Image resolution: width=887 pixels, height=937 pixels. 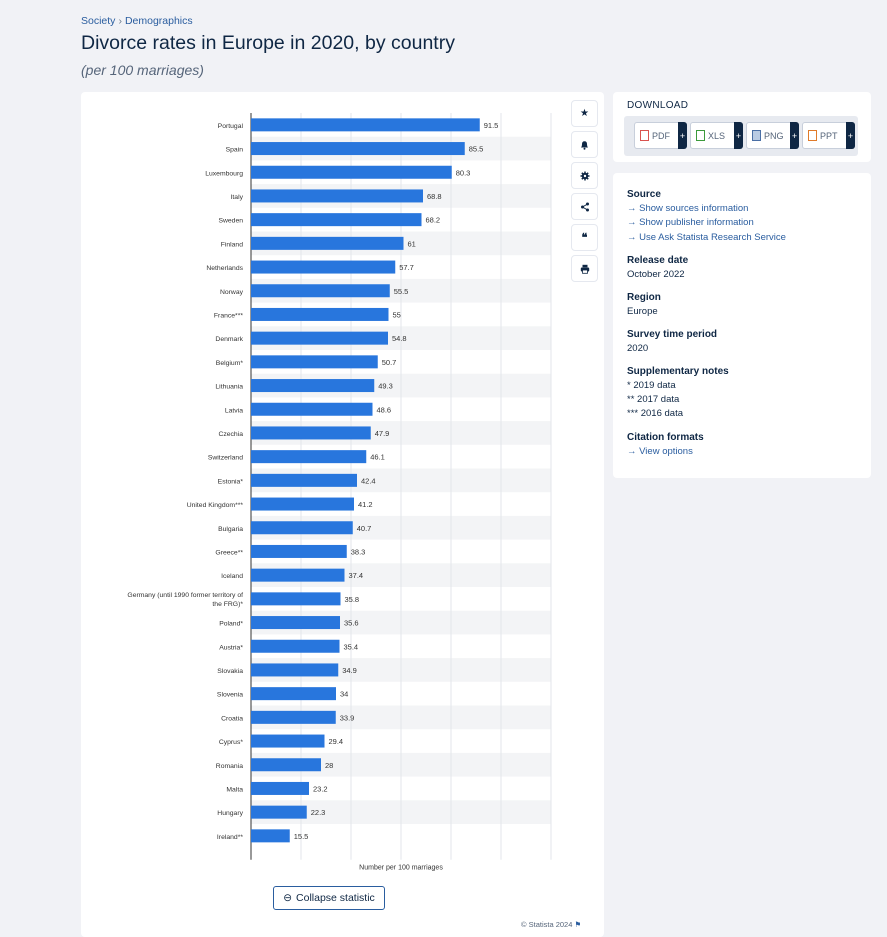 What do you see at coordinates (772, 135) in the screenshot?
I see `download-png-button: PNG +` at bounding box center [772, 135].